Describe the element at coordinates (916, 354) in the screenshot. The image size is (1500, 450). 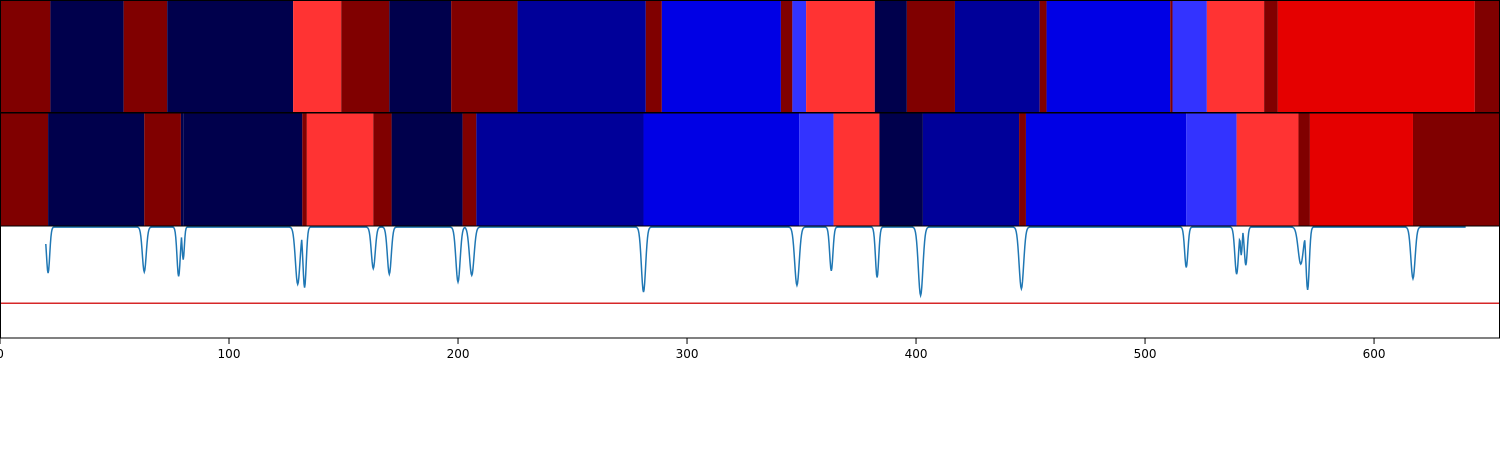
I see `x-tick-label-4: 400` at that location.